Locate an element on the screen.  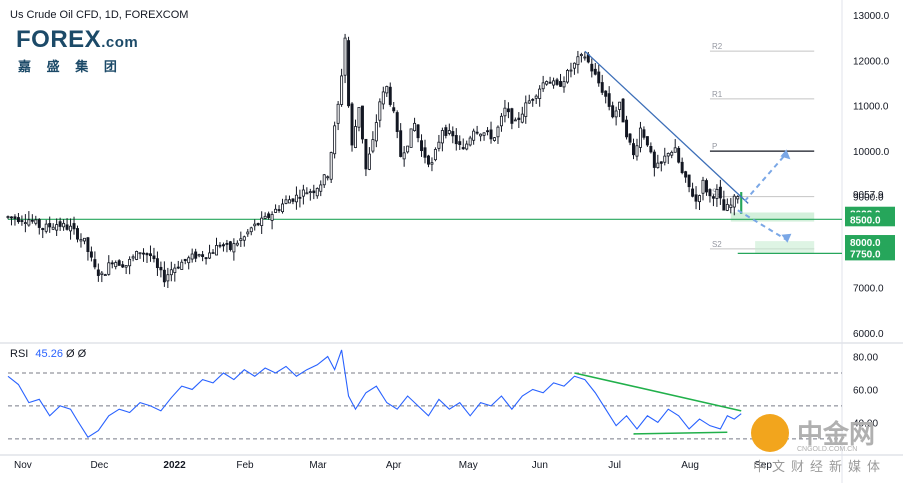
time-tick-label: 2022 is located at coordinates (174, 465).